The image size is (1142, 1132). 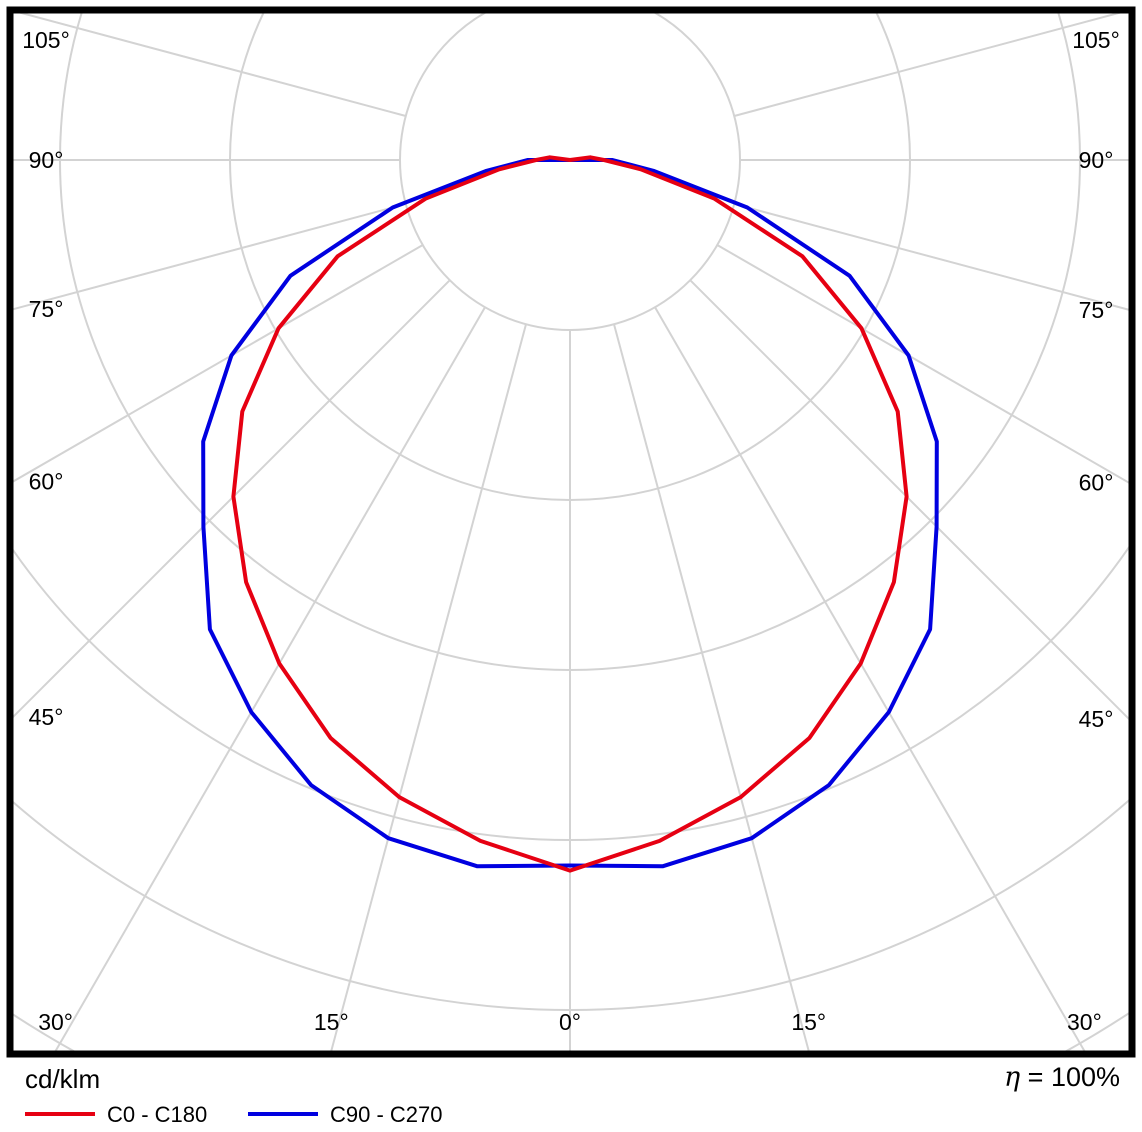 I want to click on efficiency-value: = 100%, so click(x=1070, y=1077).